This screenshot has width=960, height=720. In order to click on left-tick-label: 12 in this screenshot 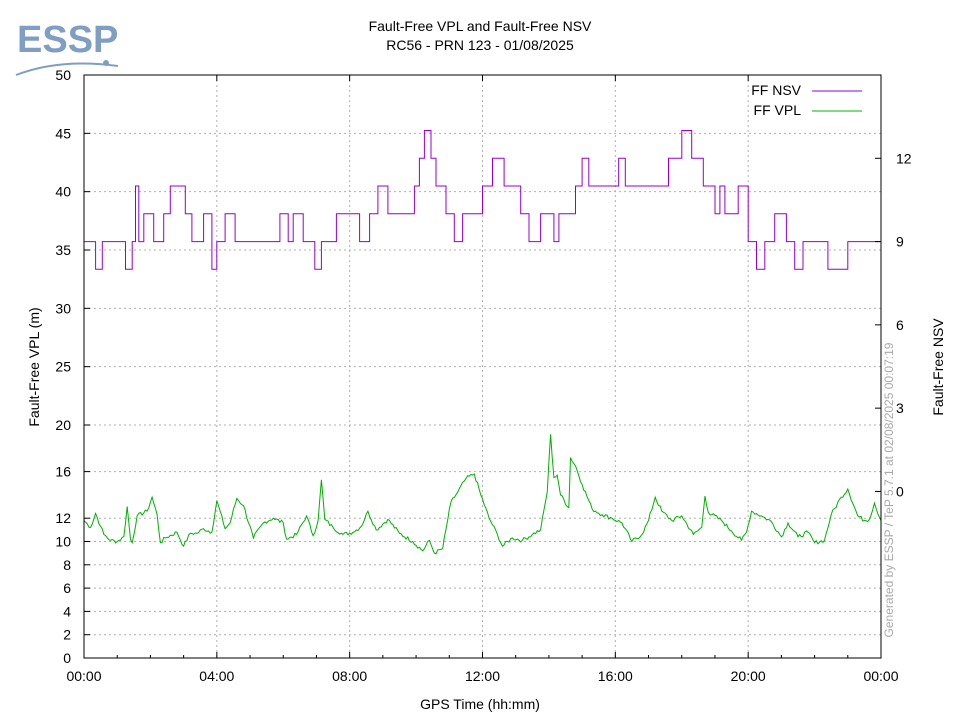, I will do `click(63, 518)`.